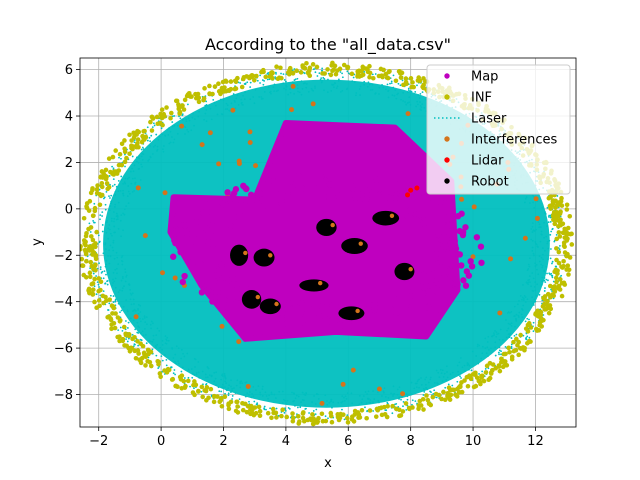 The height and width of the screenshot is (480, 640). Describe the element at coordinates (161, 441) in the screenshot. I see `x-tick-label: 0` at that location.